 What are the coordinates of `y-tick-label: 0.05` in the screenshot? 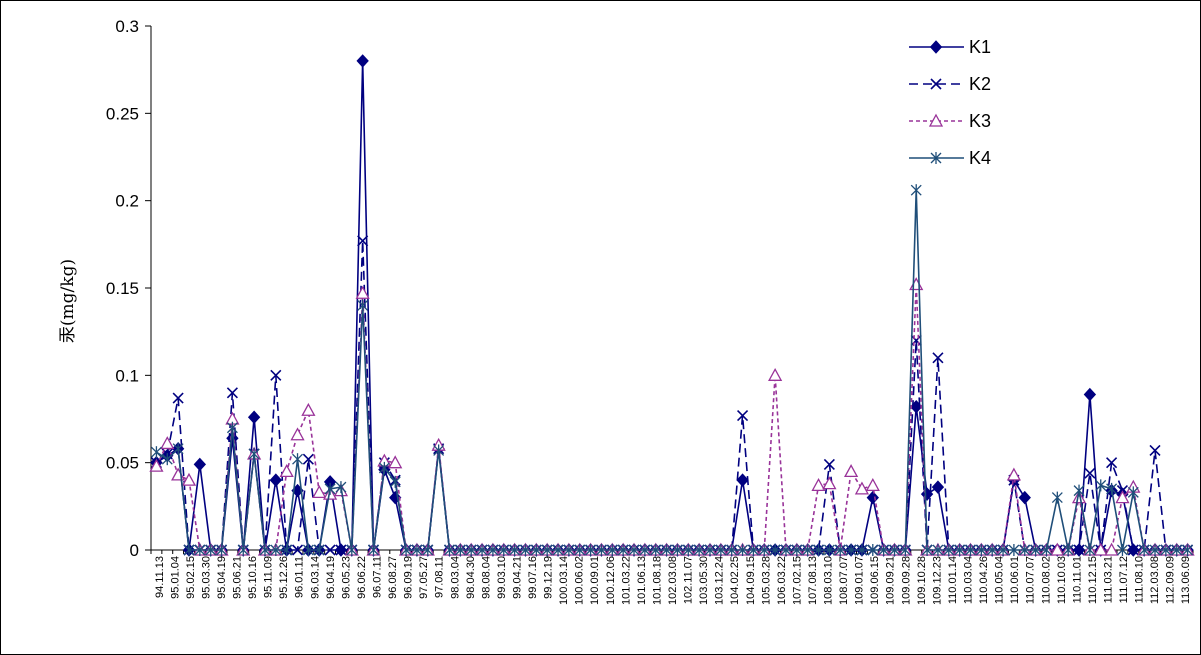 It's located at (122, 463).